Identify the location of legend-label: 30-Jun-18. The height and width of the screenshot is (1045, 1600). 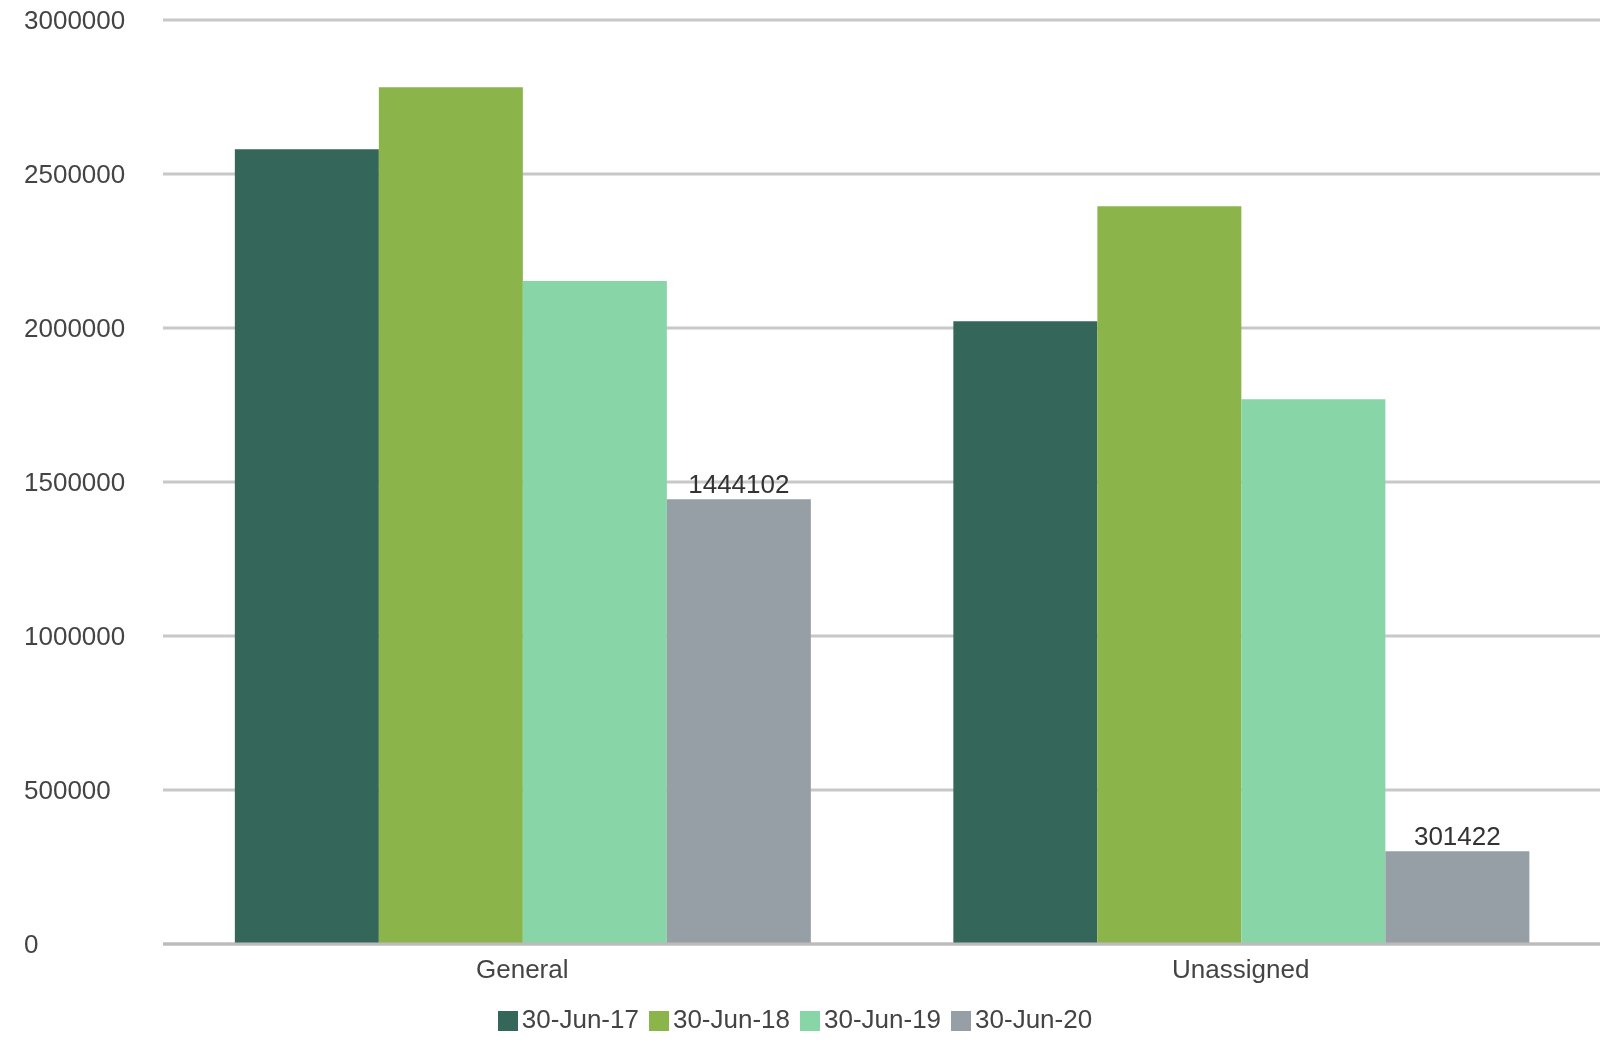
(731, 1019).